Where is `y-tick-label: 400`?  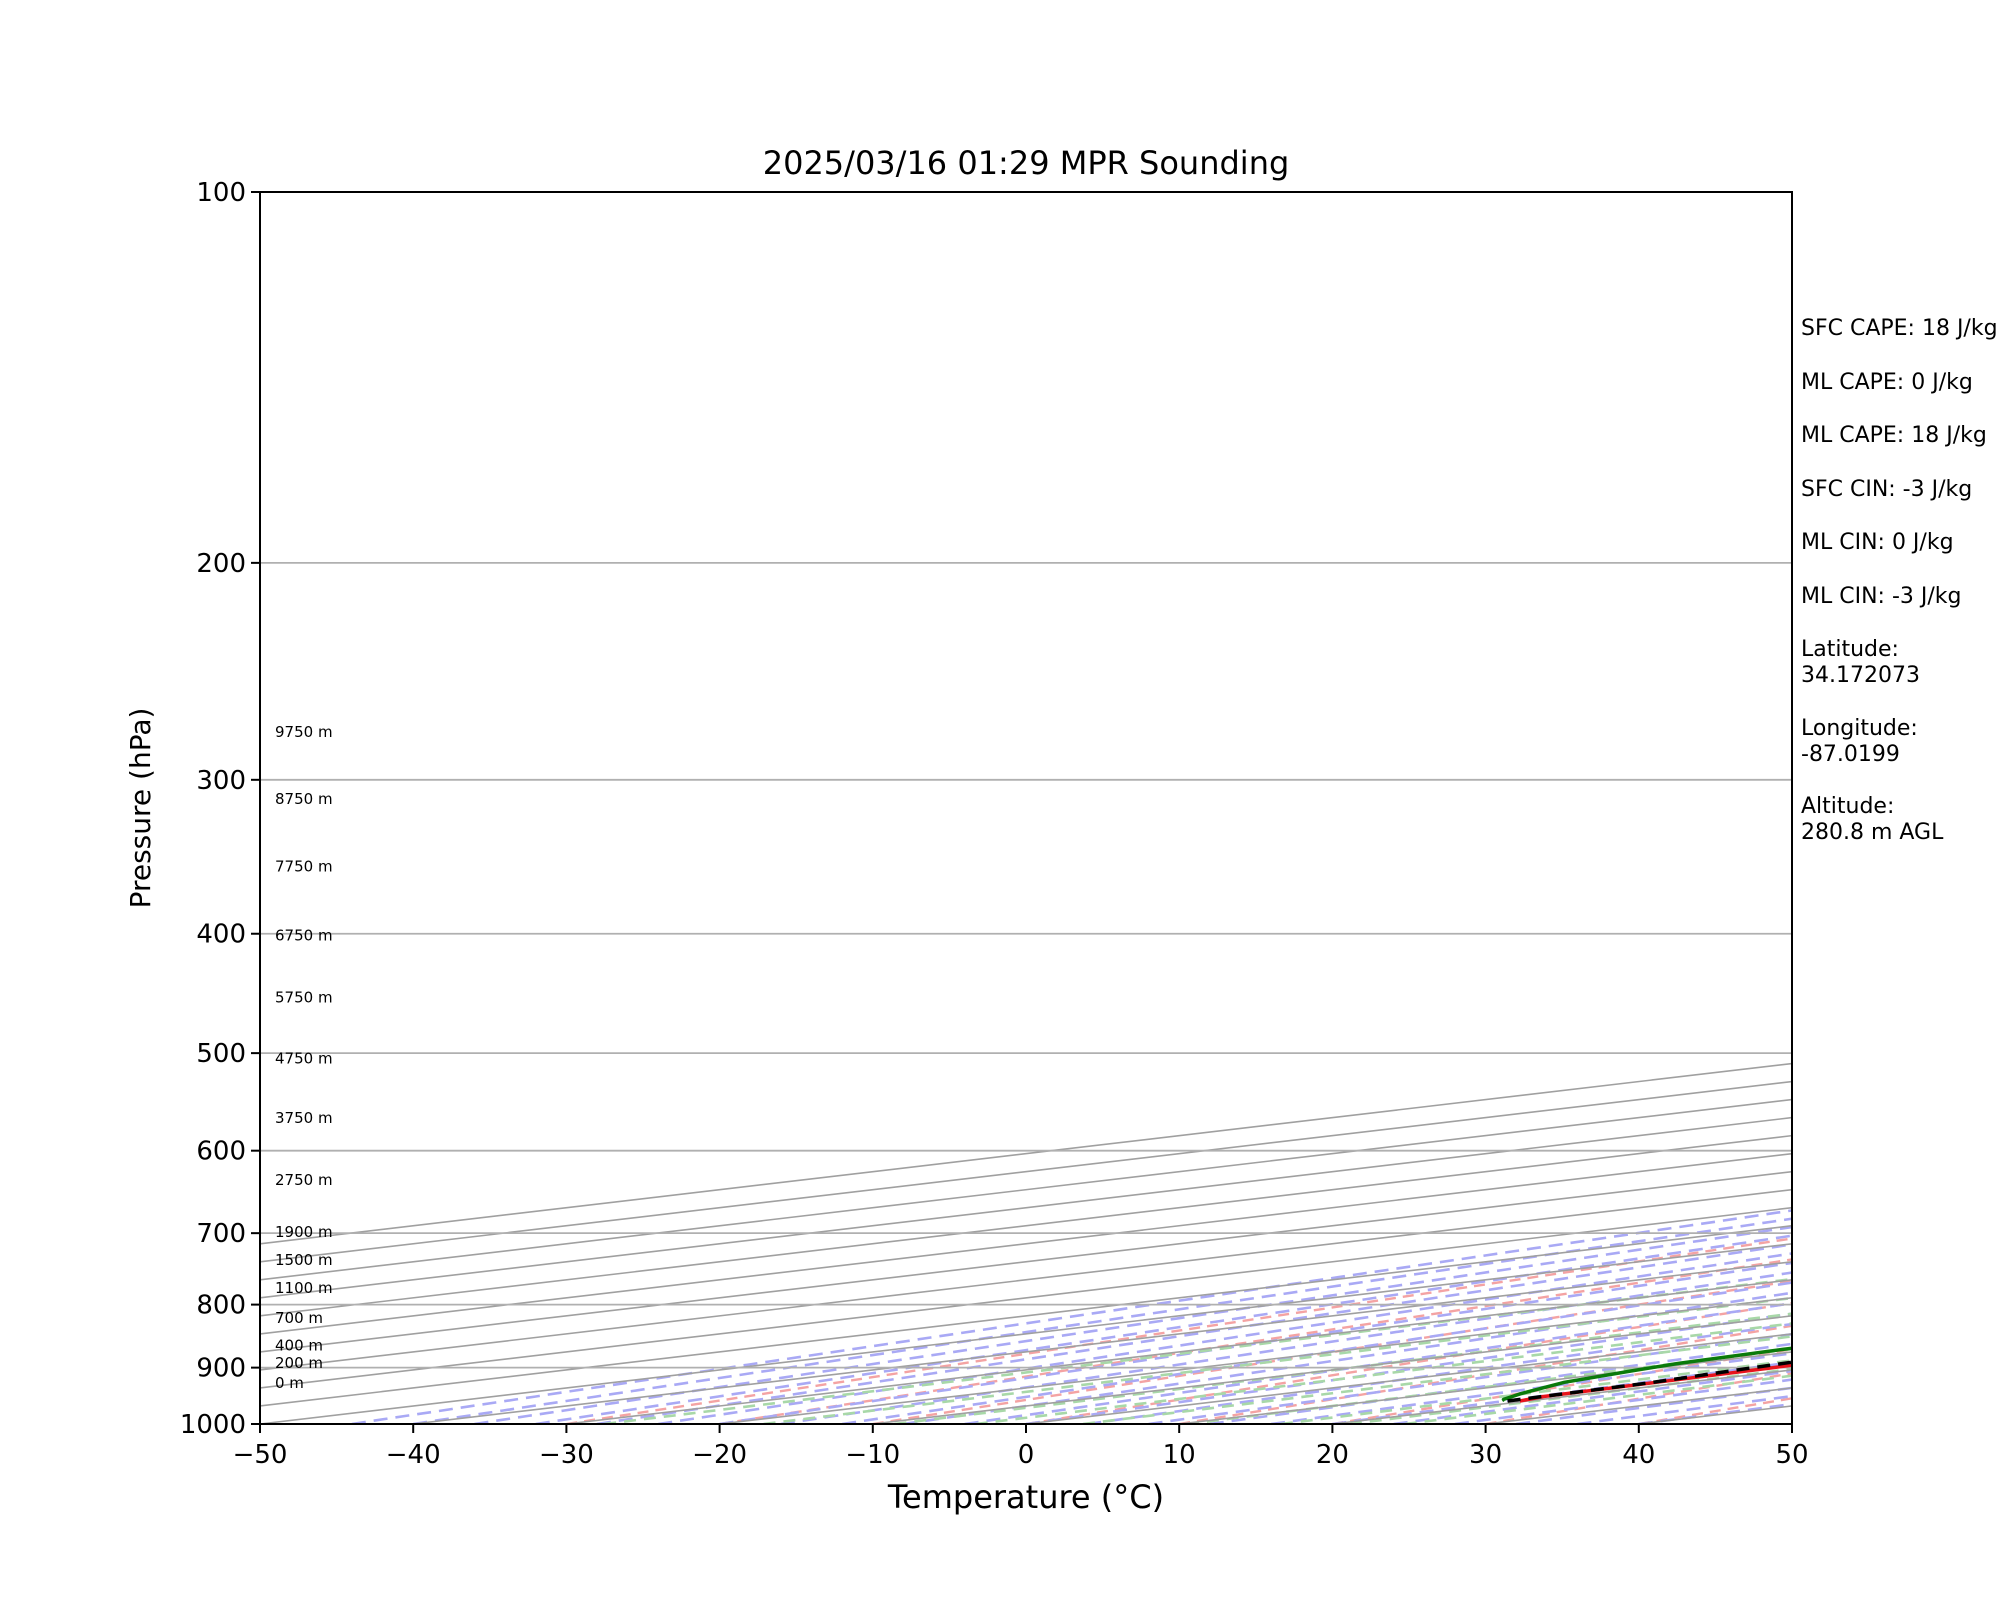 y-tick-label: 400 is located at coordinates (221, 935).